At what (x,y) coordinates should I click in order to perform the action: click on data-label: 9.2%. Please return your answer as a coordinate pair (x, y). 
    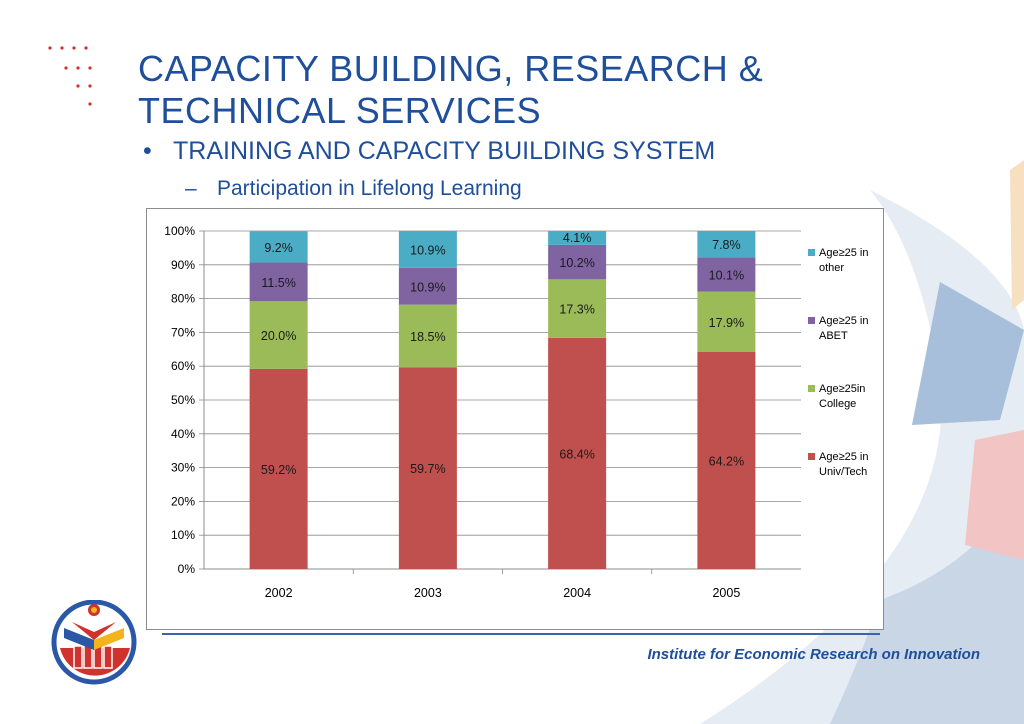
    Looking at the image, I should click on (278, 248).